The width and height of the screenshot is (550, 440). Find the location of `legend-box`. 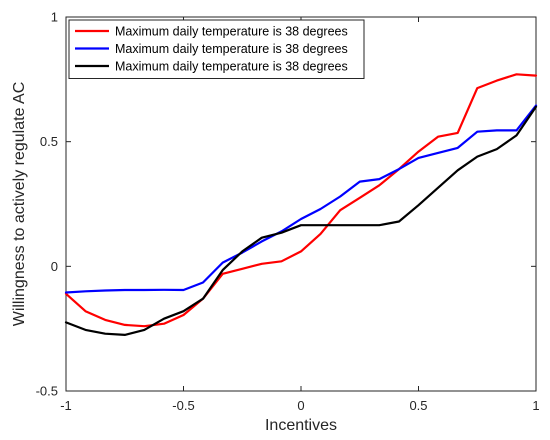

legend-box is located at coordinates (216, 49).